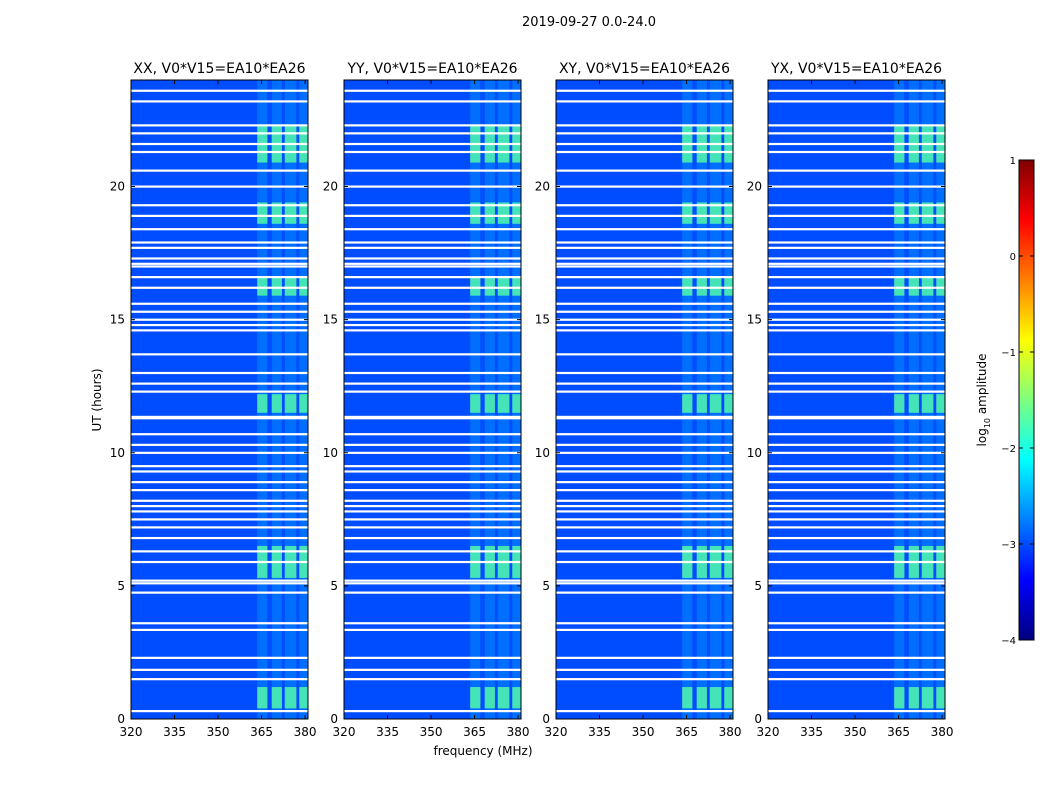  I want to click on y-tick-label: 0, so click(334, 719).